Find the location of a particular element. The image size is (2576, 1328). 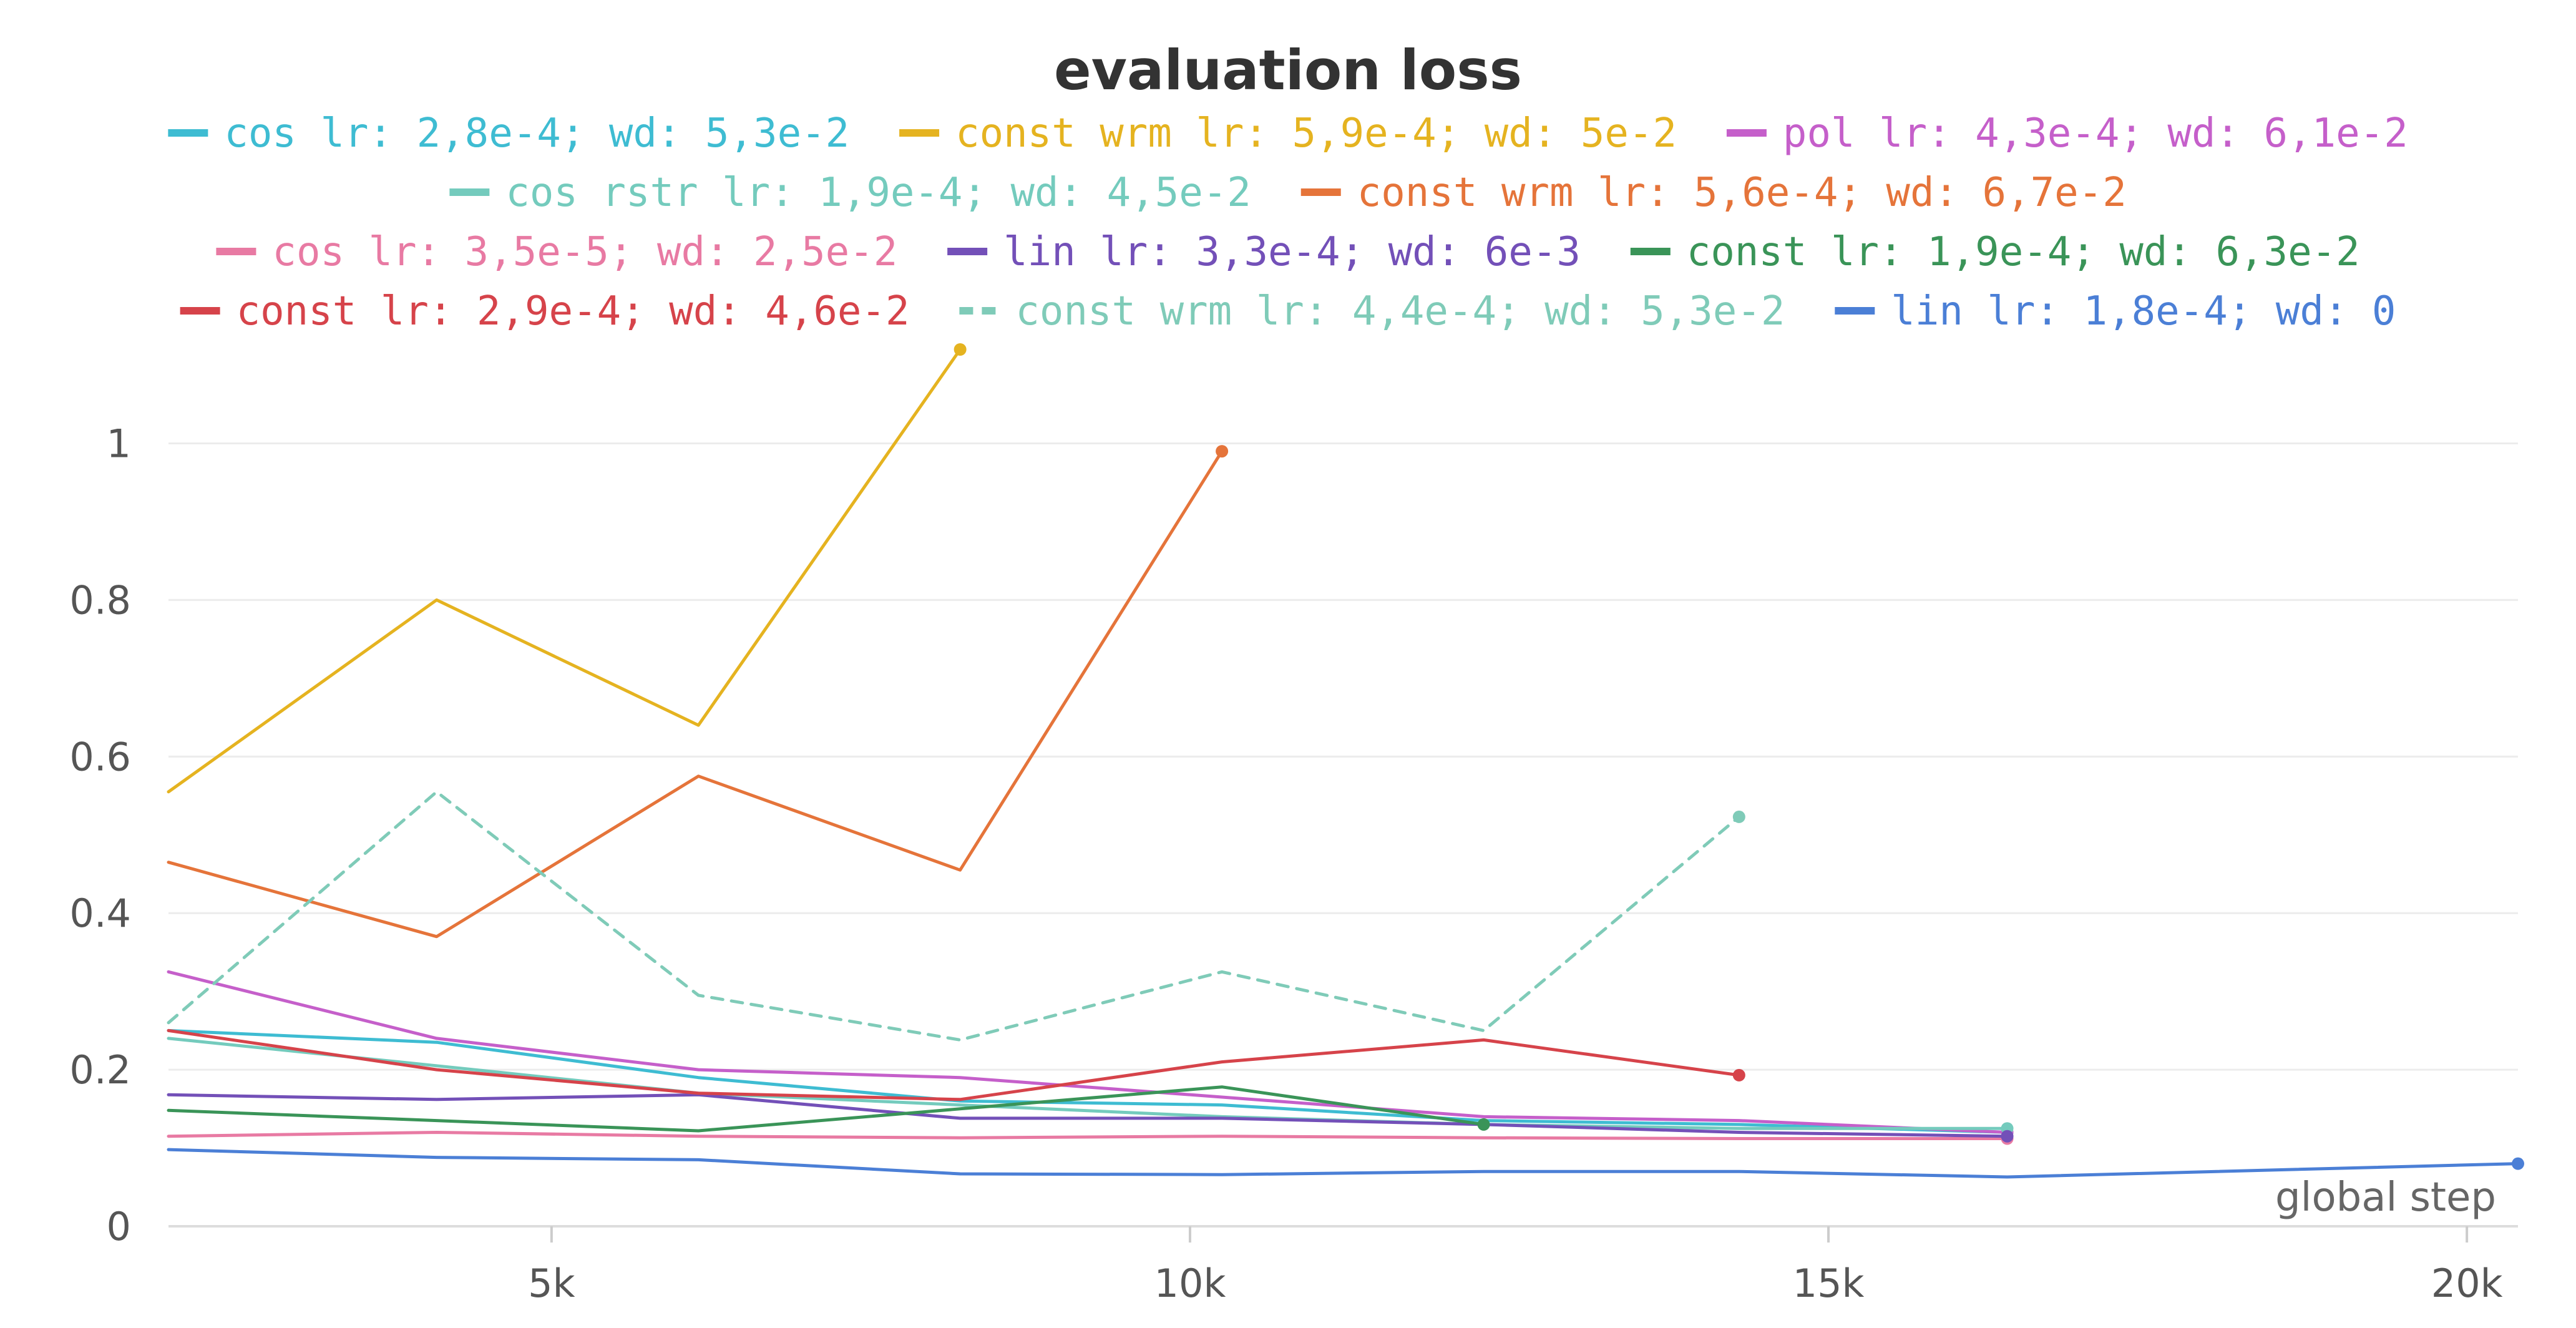

y-tick-label-4: 0.8 is located at coordinates (100, 600).